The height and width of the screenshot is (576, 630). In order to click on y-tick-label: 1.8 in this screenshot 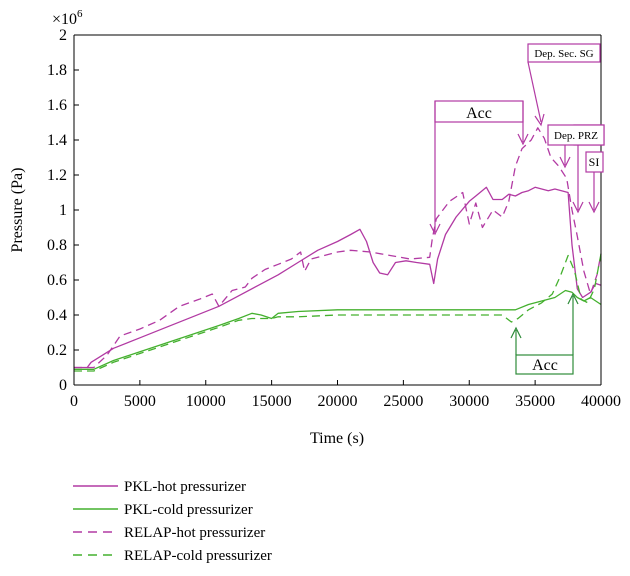, I will do `click(57, 70)`.